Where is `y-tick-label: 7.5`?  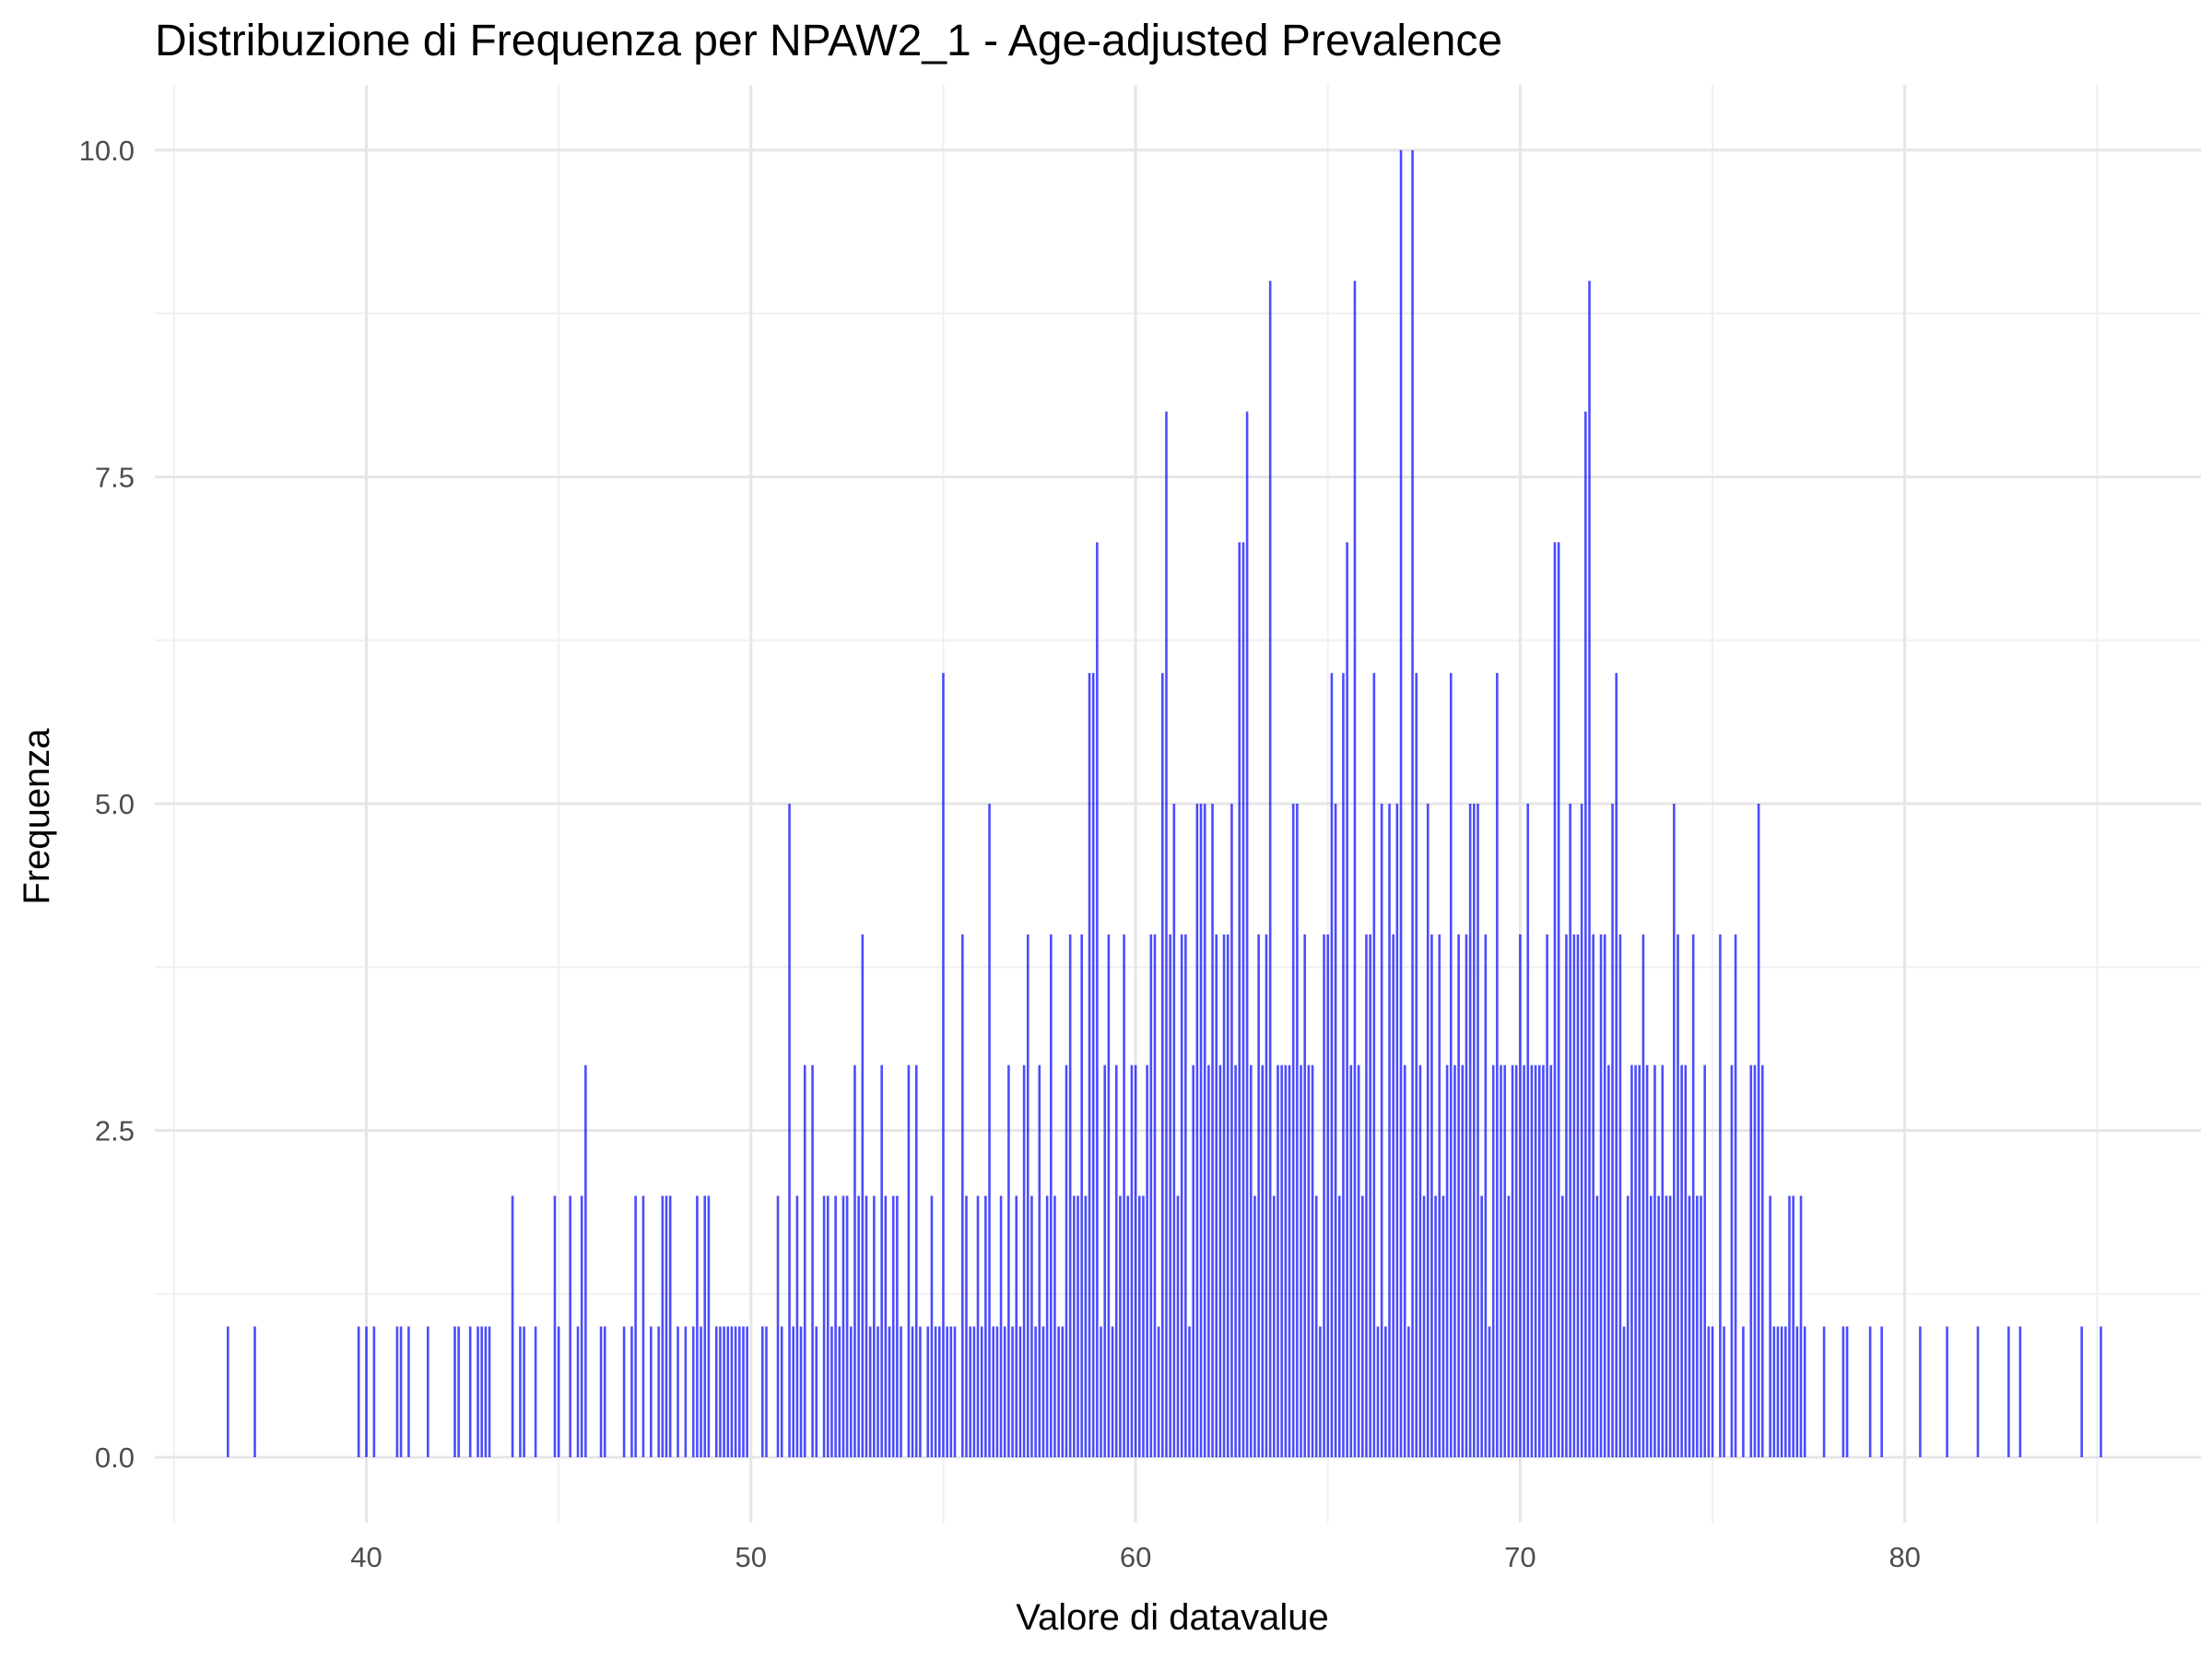 y-tick-label: 7.5 is located at coordinates (115, 477).